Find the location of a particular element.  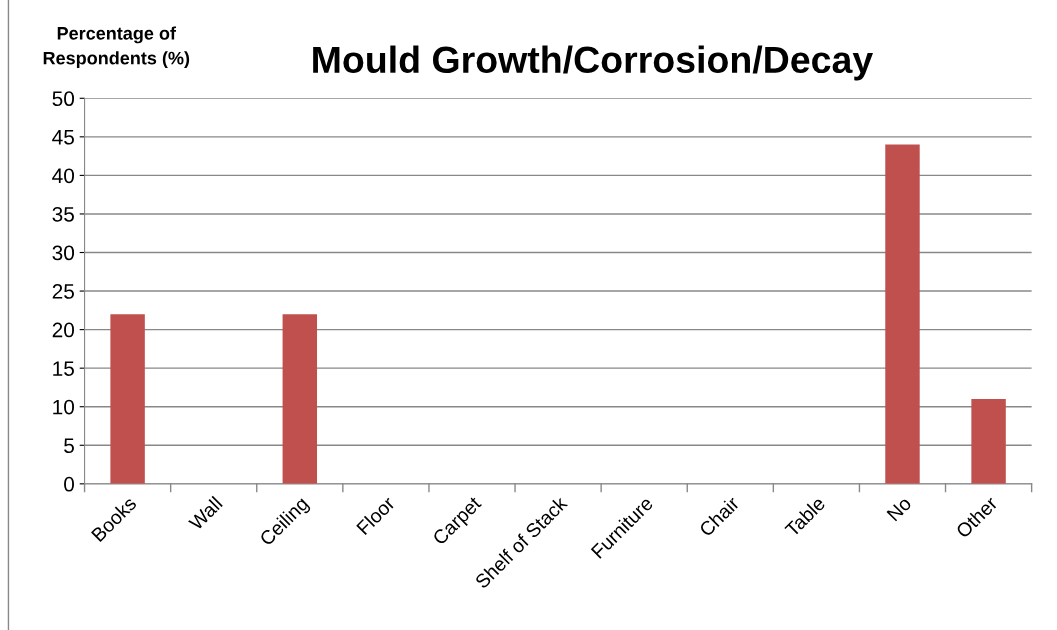

x-tick-label: No is located at coordinates (899, 509).